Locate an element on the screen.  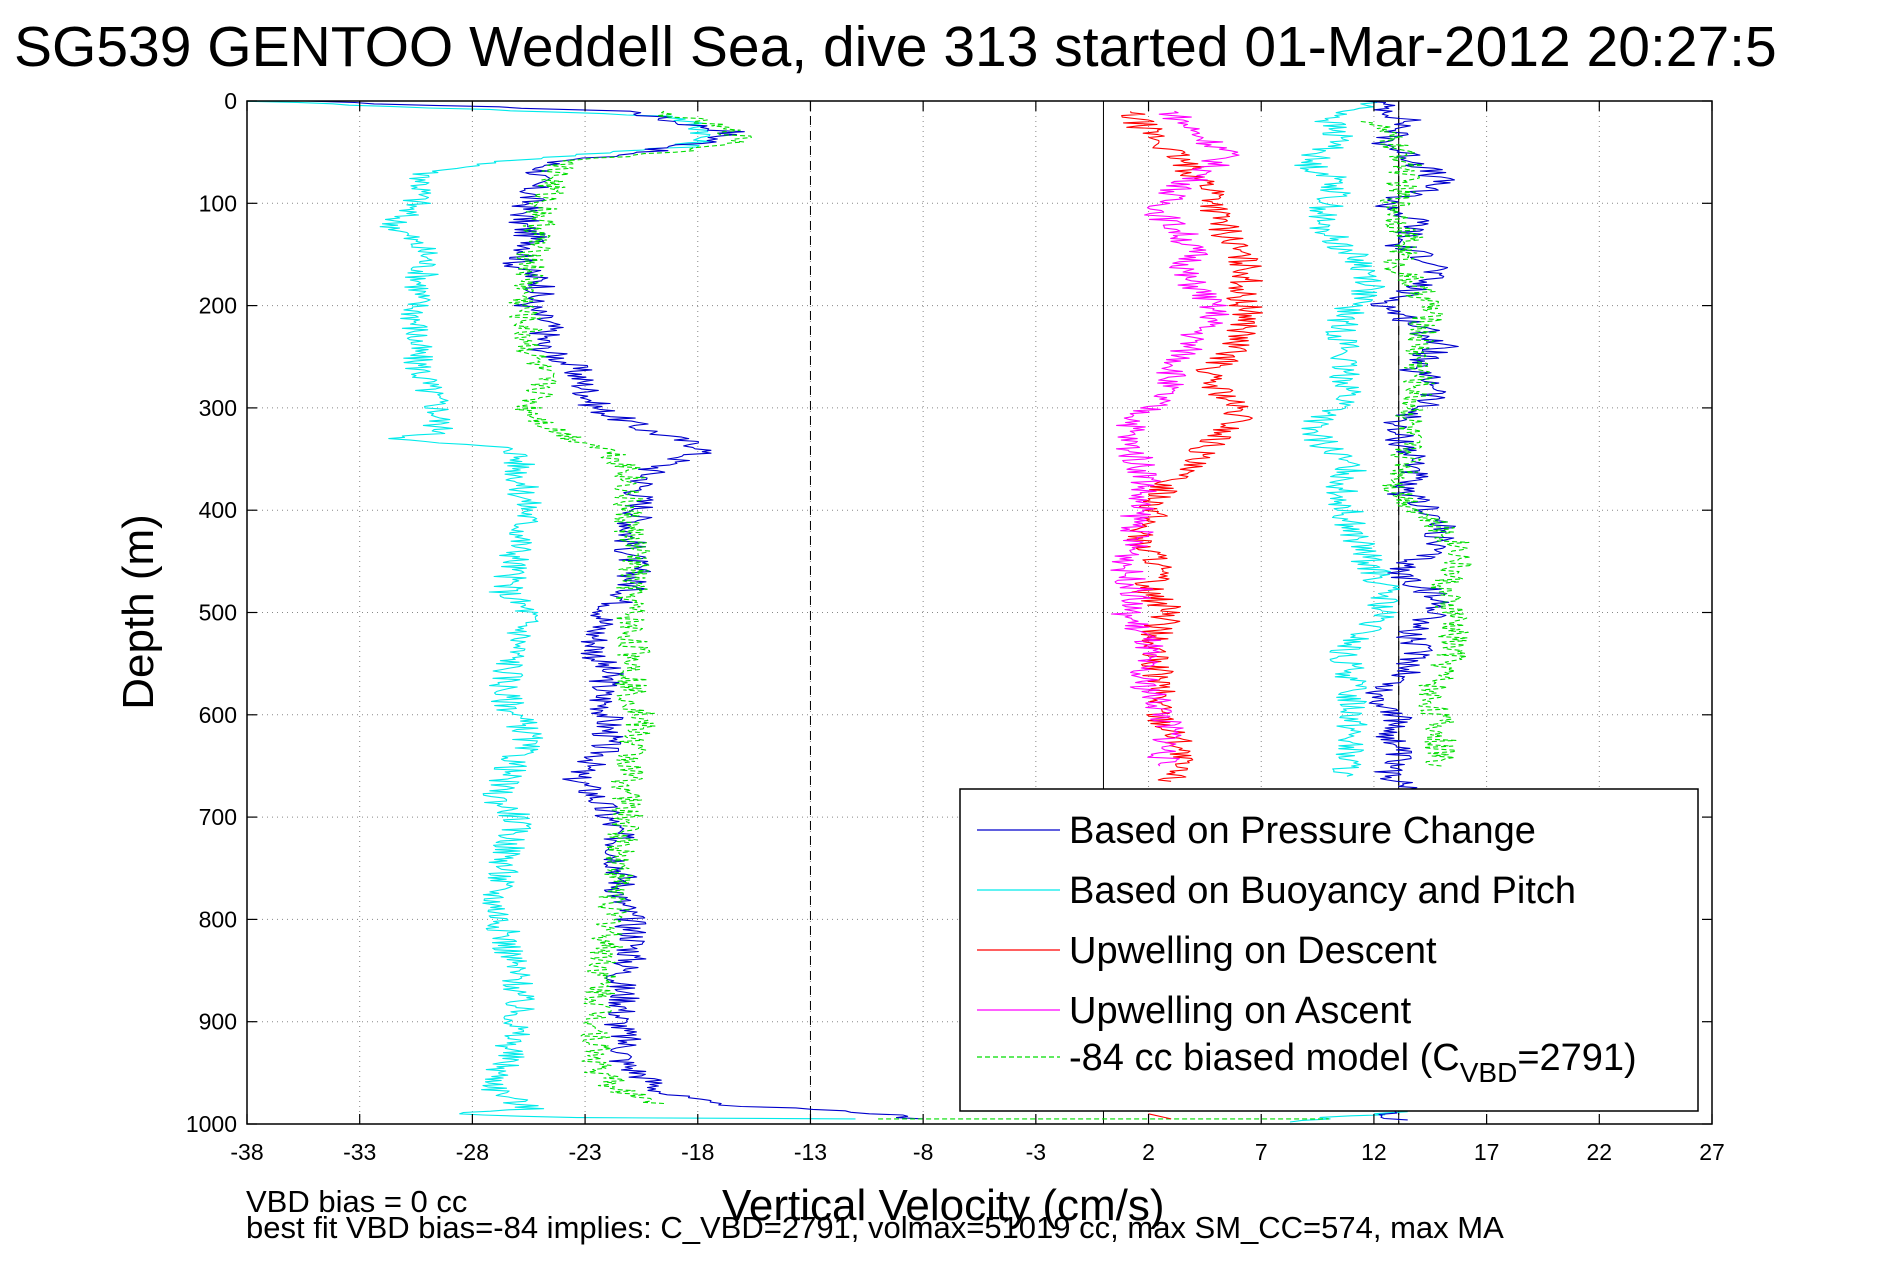
y-tick-label: 0 is located at coordinates (230, 101).